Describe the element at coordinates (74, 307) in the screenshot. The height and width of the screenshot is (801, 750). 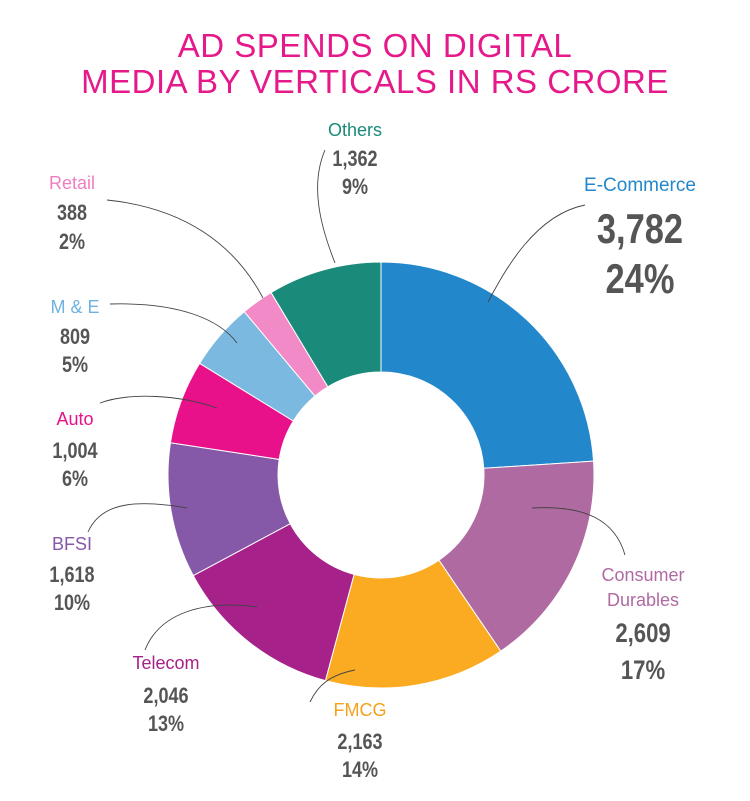
I see `label-name-m-and-e: M & E` at that location.